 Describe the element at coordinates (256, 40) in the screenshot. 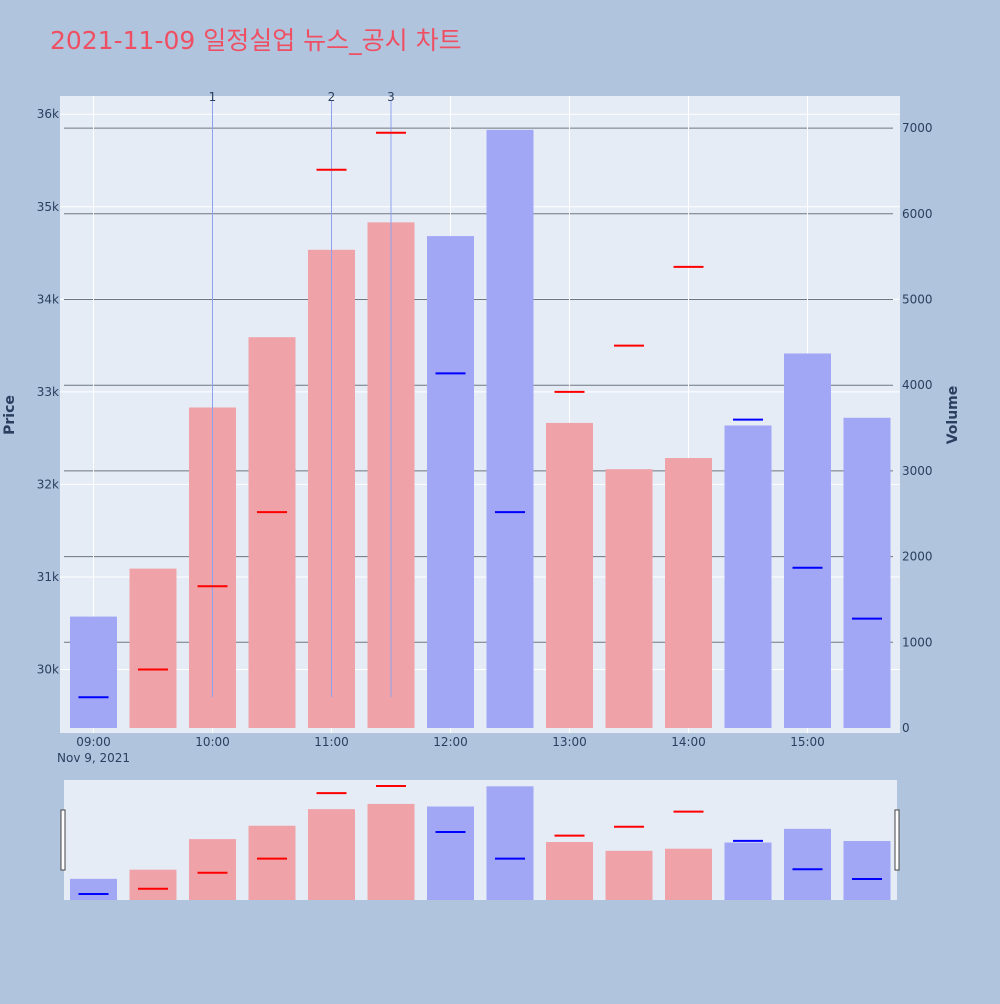

I see `chart-title: 2021-11-09 일정실업 뉴스_공시 차트` at that location.